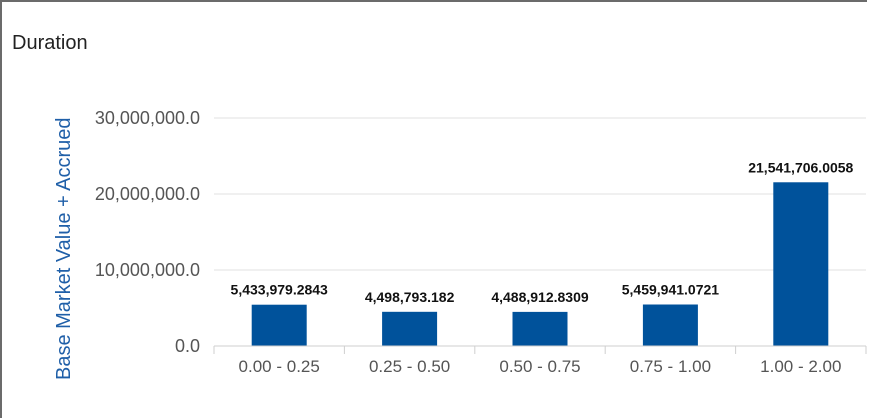 The width and height of the screenshot is (869, 420). I want to click on data-label: 5,433,979.2843, so click(280, 290).